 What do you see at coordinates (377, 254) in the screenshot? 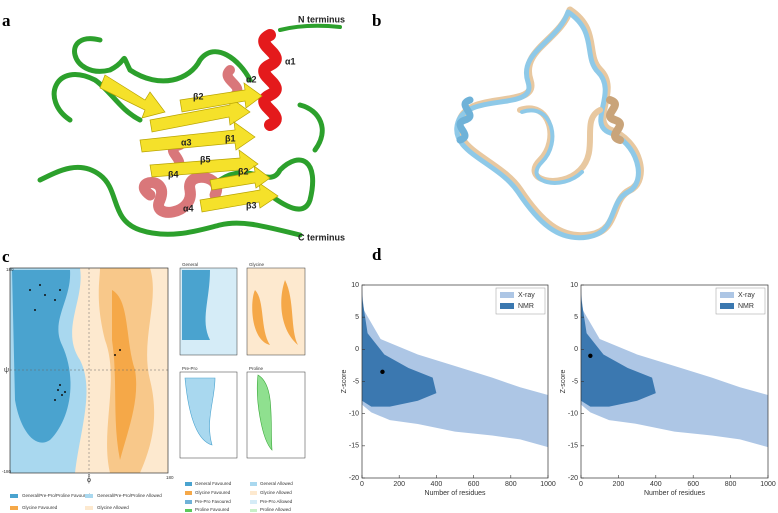
I see `panel-label: d` at bounding box center [377, 254].